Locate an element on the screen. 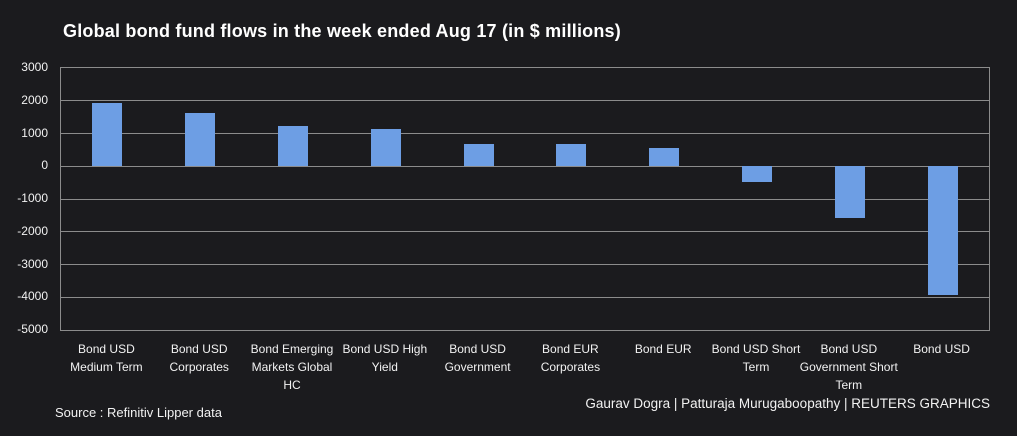  y-tick-label: -5000 is located at coordinates (32, 329).